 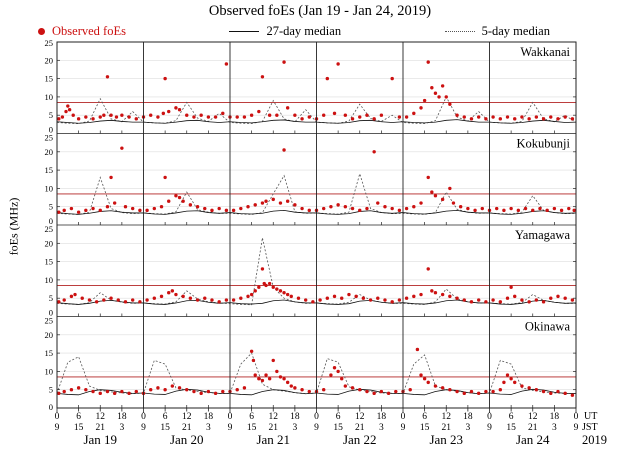 I want to click on solid-line-swatch, so click(x=244, y=31).